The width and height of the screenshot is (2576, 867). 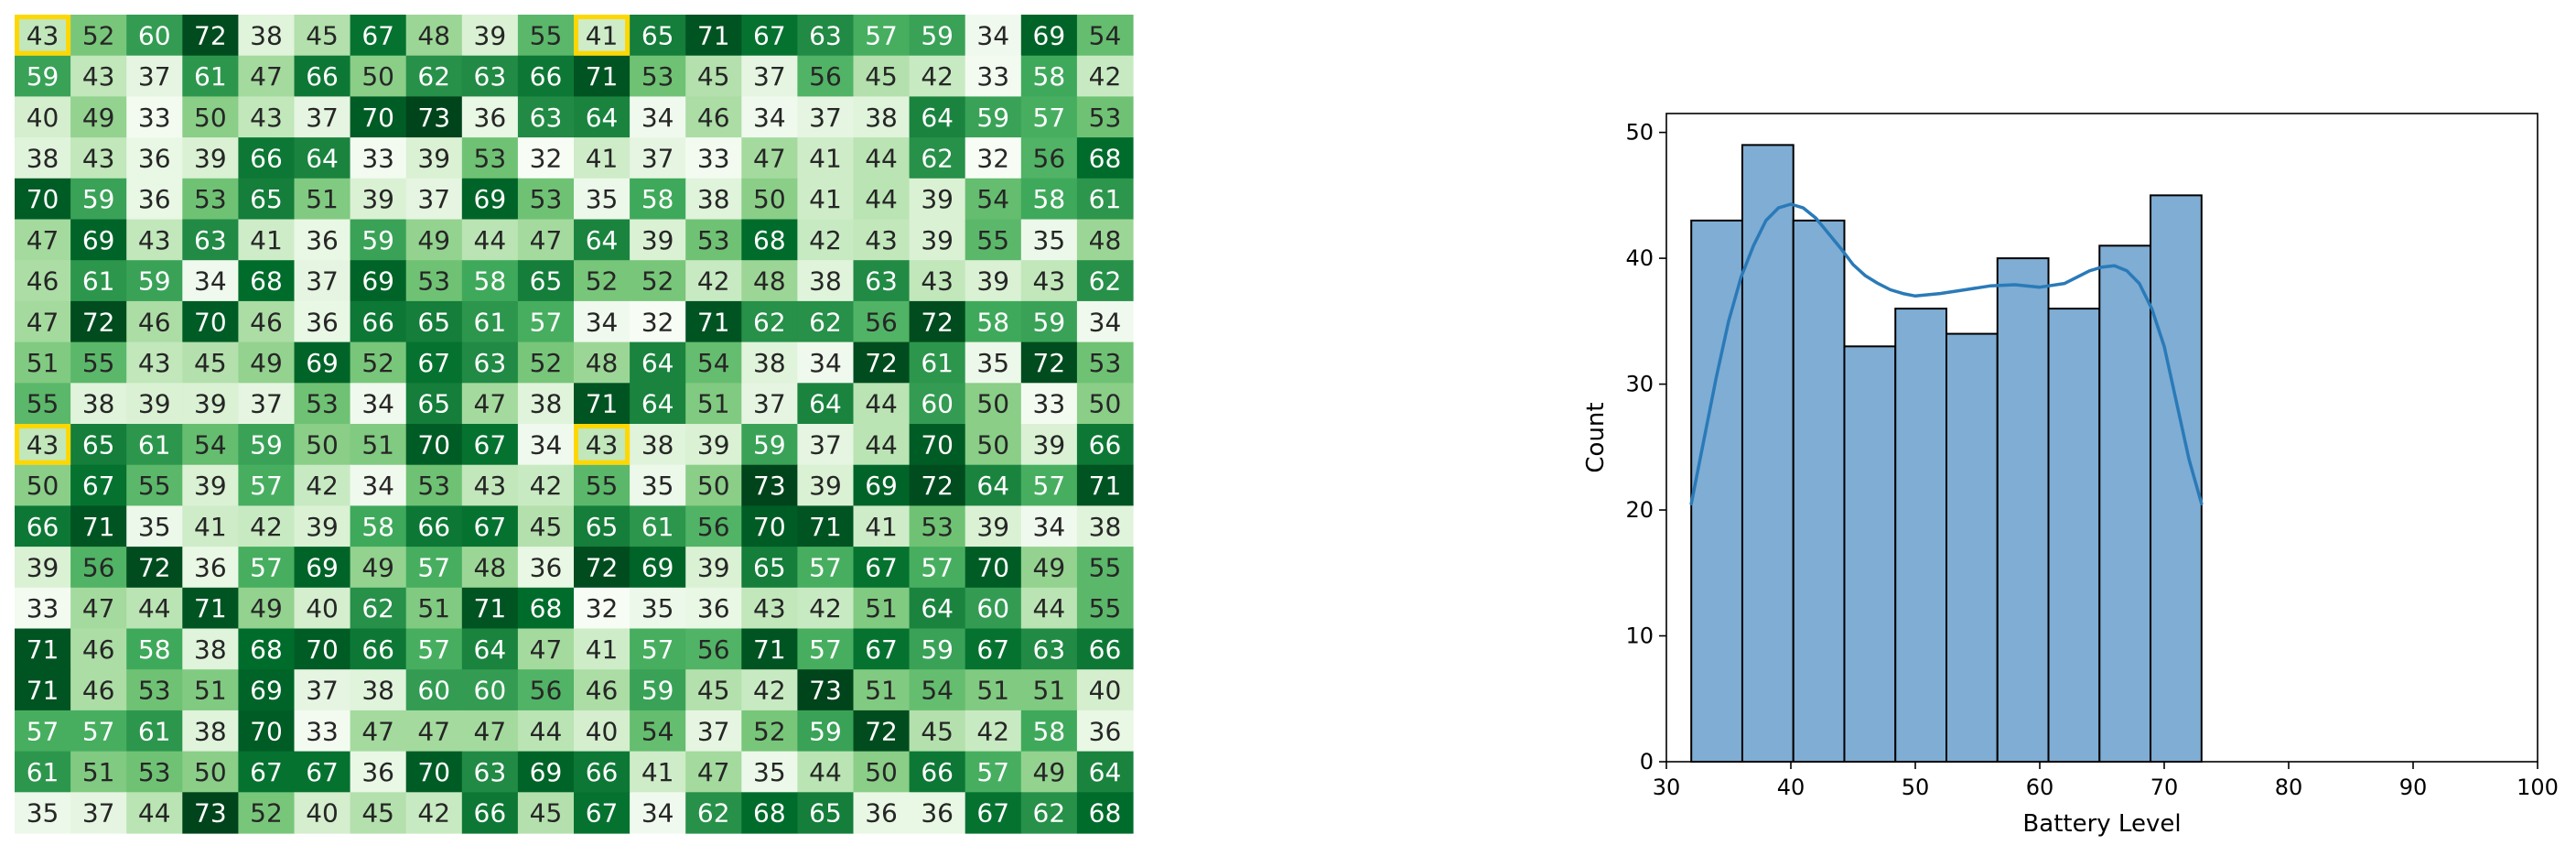 I want to click on heatmap-cell-value: 51, so click(x=210, y=691).